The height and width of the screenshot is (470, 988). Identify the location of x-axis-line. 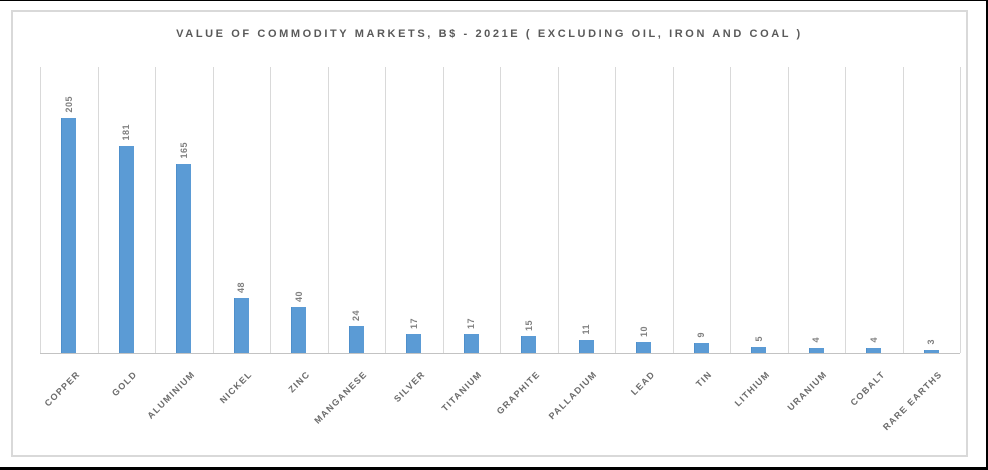
(500, 353).